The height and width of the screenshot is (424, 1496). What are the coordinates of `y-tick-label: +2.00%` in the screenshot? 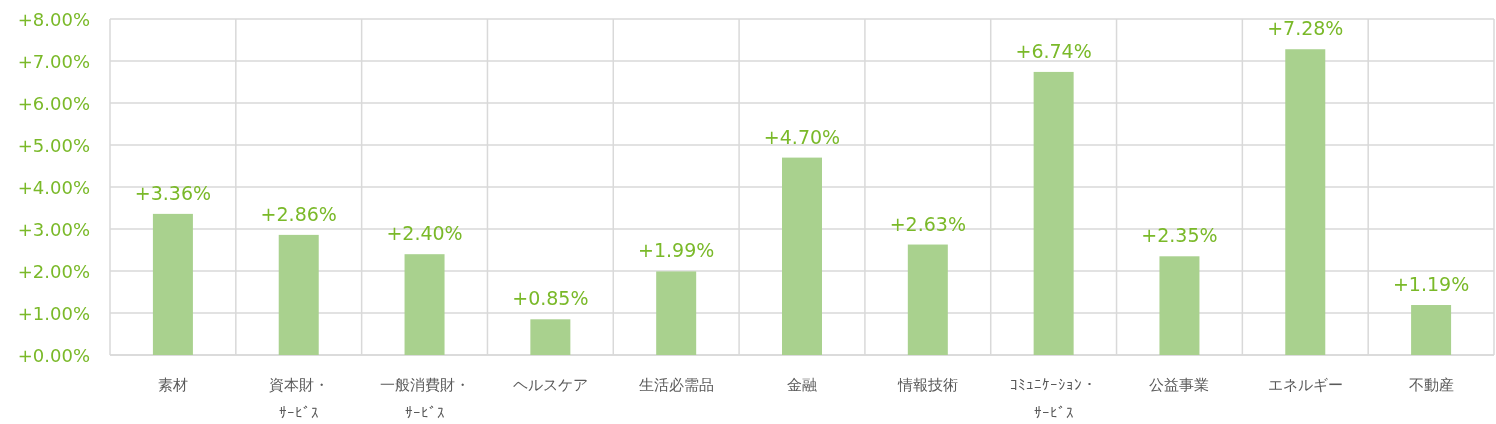 It's located at (53, 271).